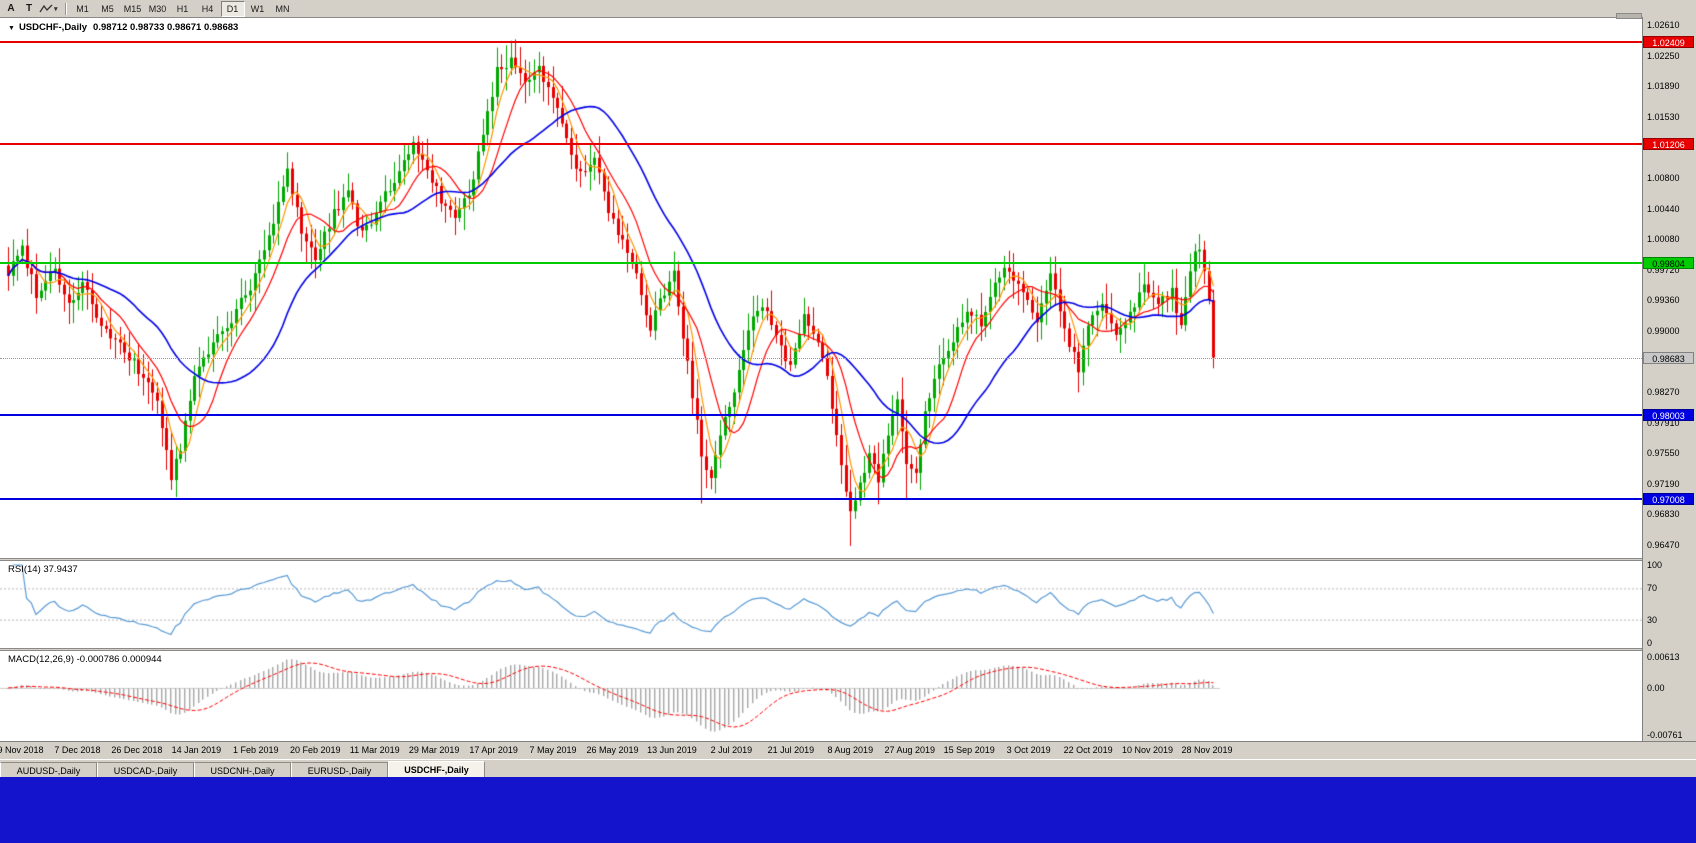 This screenshot has height=843, width=1696. I want to click on tab-usdchf-daily: USDCHF-,Daily, so click(436, 769).